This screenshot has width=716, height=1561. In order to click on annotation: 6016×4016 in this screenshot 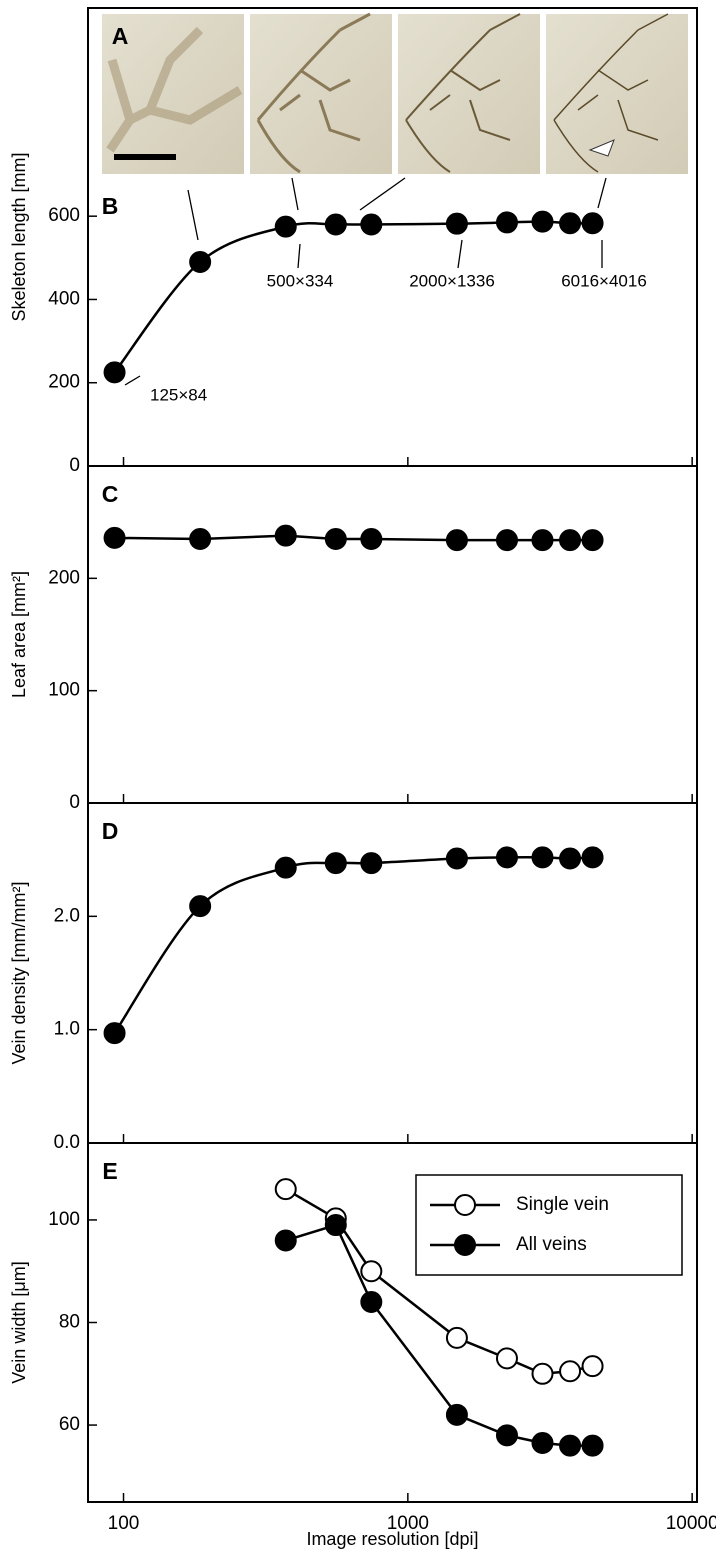, I will do `click(604, 280)`.